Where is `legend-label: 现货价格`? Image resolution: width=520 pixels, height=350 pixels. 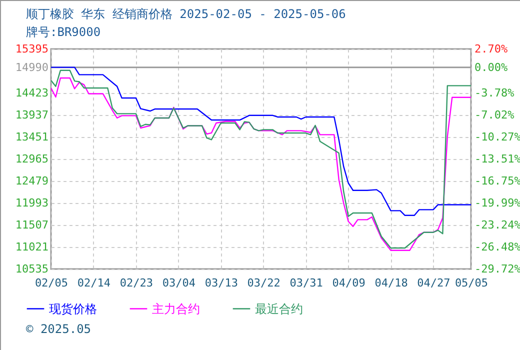 legend-label: 现货价格 is located at coordinates (73, 309).